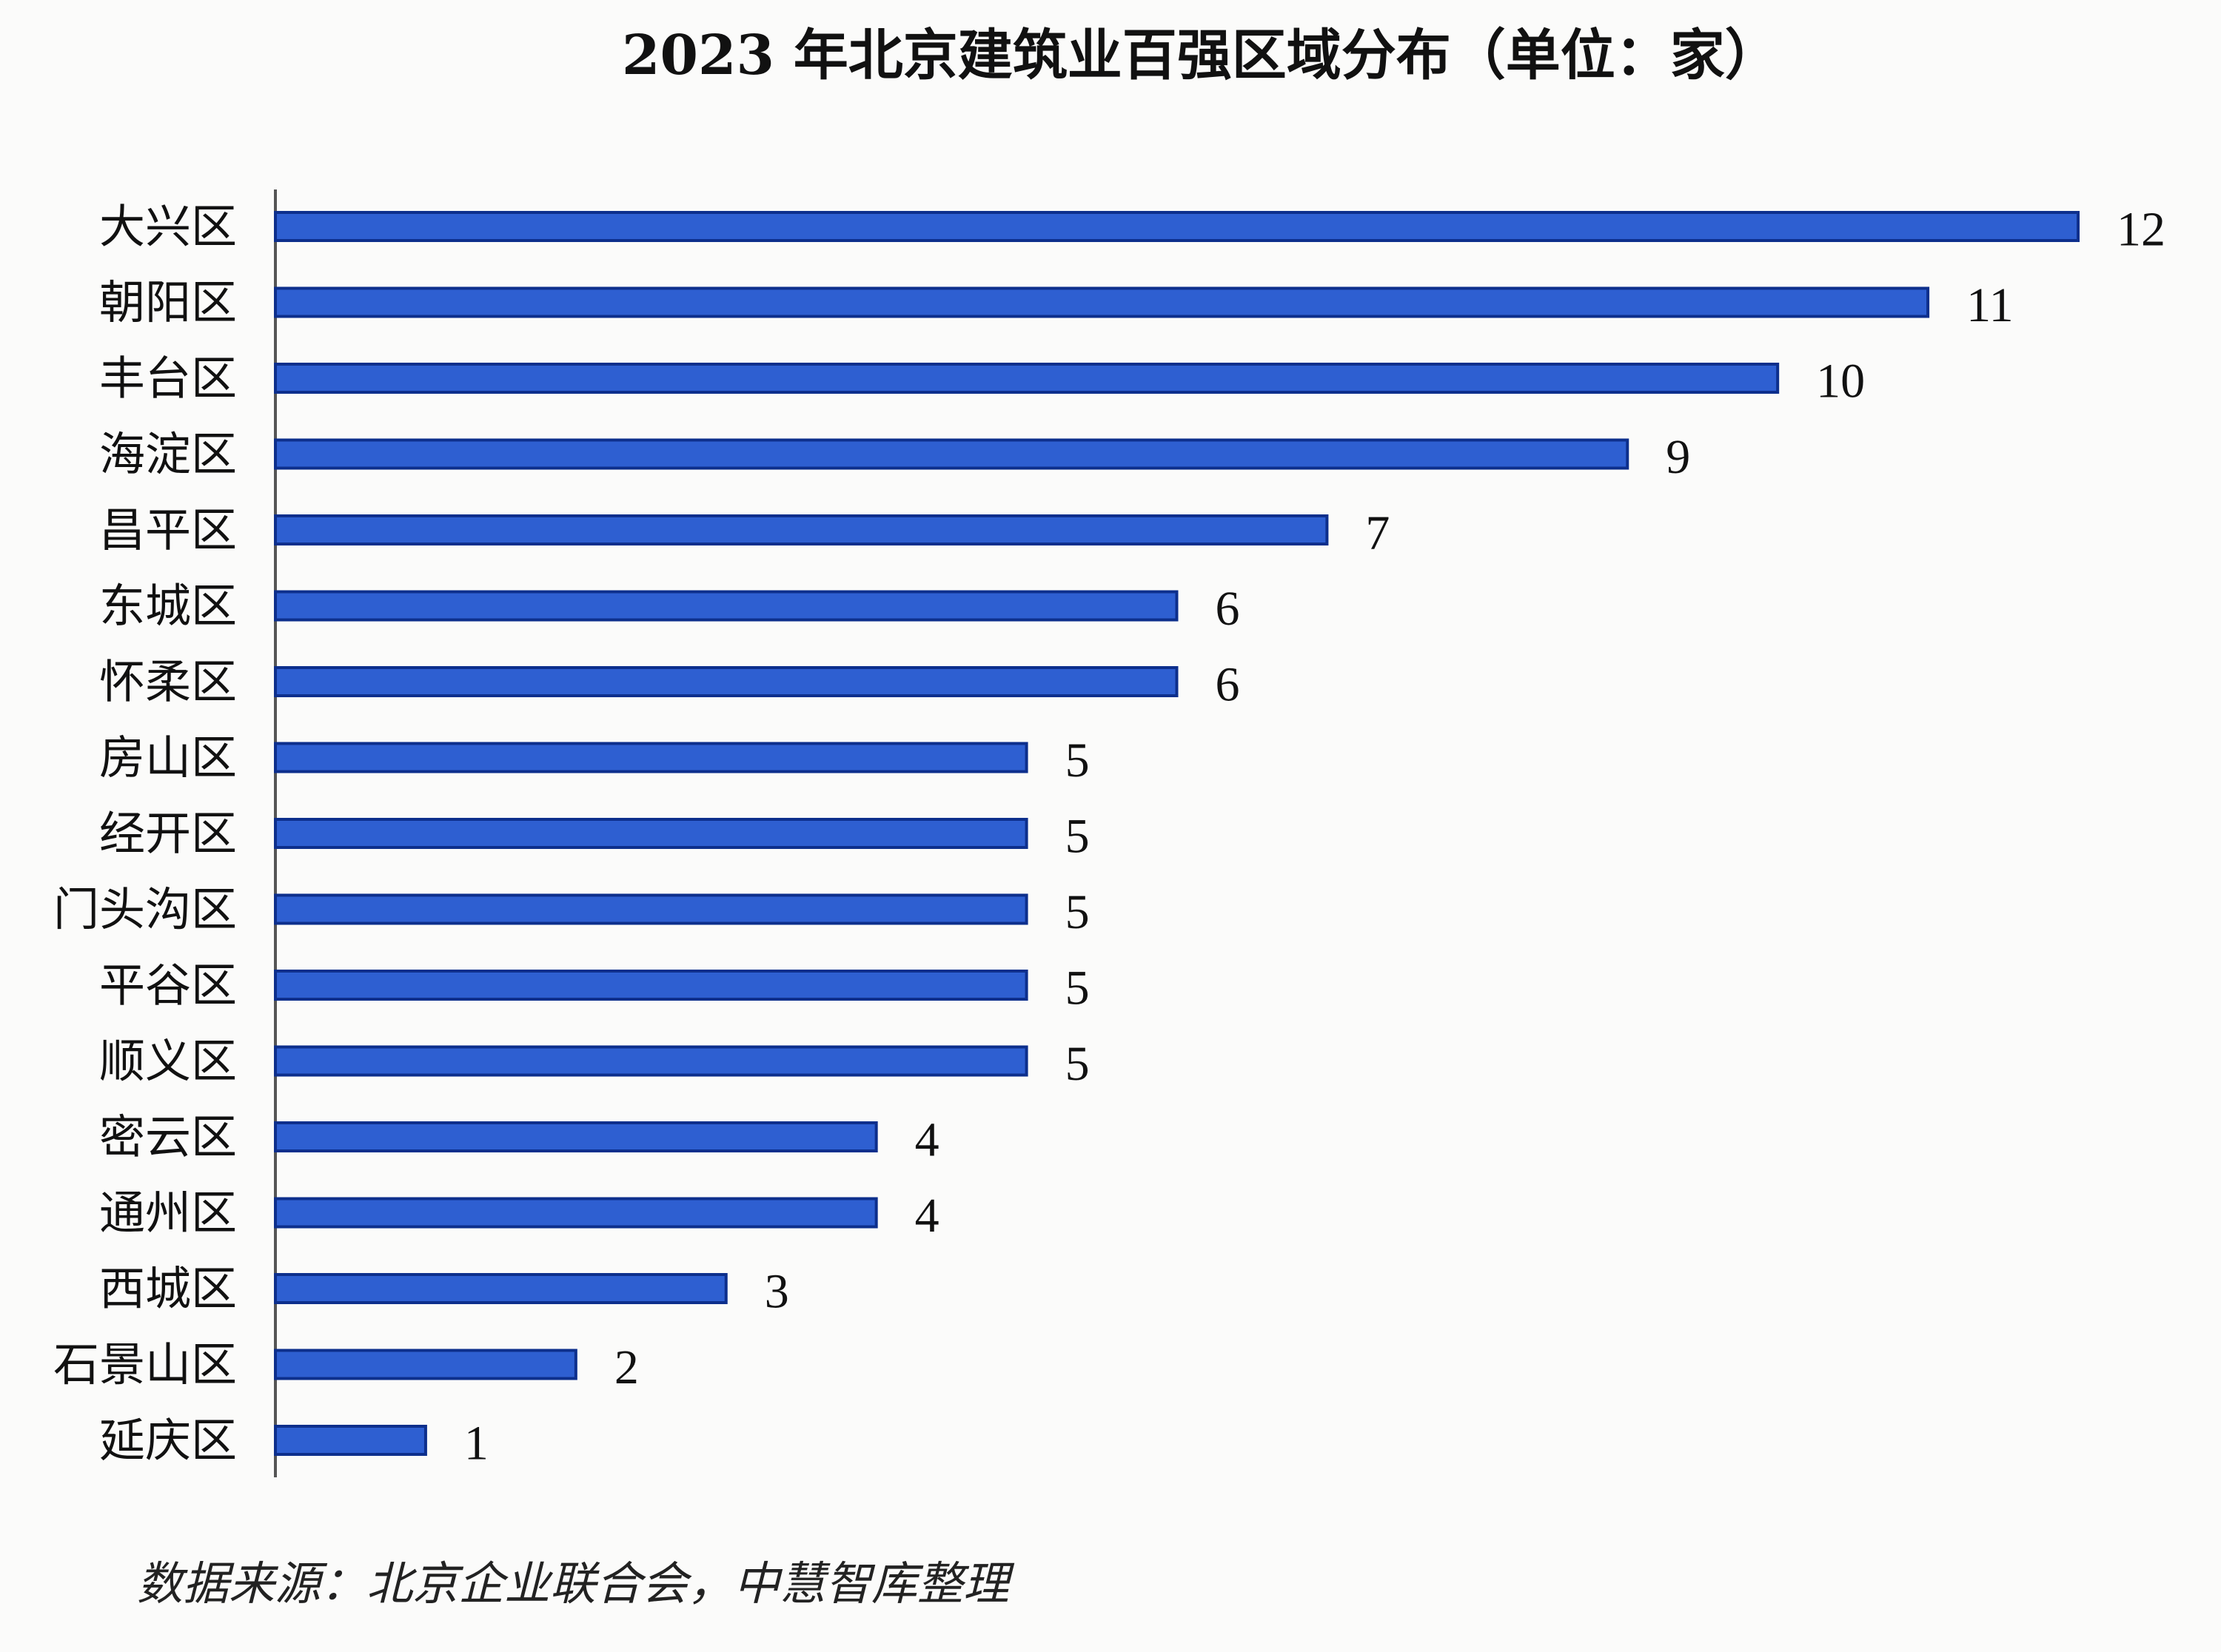 This screenshot has width=2221, height=1652. Describe the element at coordinates (168, 1137) in the screenshot. I see `category-label: 密云区` at that location.